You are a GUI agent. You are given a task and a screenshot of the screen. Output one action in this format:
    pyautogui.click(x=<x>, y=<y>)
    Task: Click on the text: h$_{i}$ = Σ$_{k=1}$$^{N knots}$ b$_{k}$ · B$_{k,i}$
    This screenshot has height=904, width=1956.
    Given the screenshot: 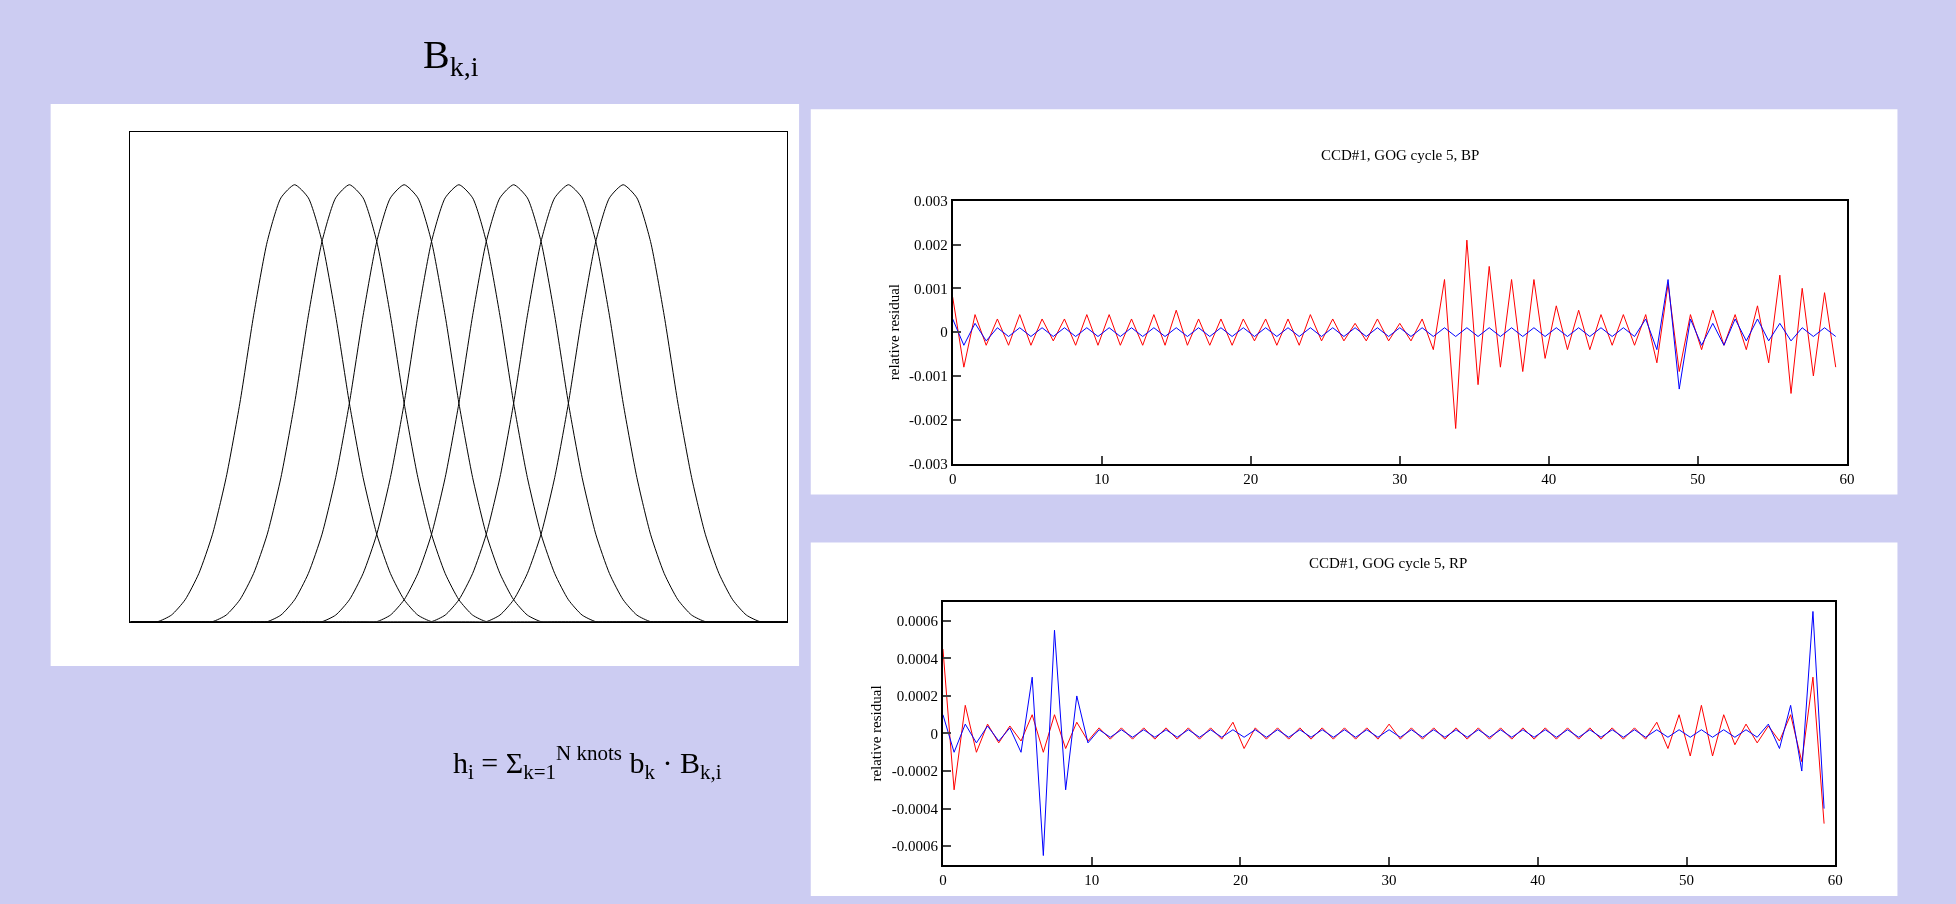 What is the action you would take?
    pyautogui.click(x=587, y=762)
    